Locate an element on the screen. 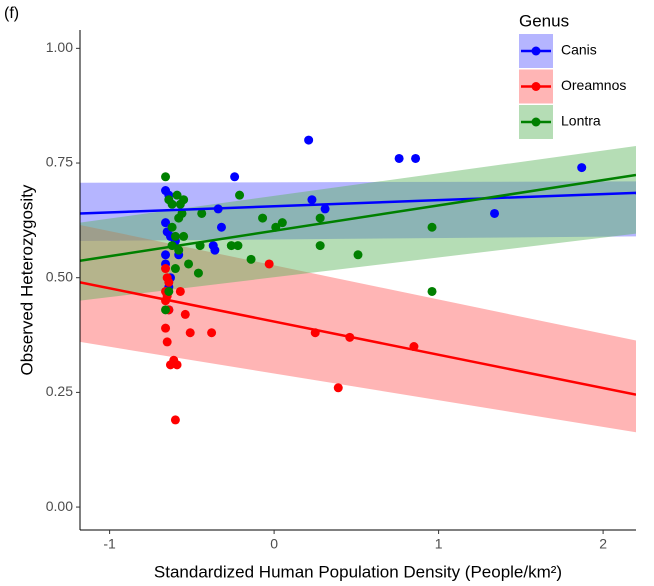 This screenshot has width=654, height=586. y-tick-label: 0.25 is located at coordinates (59, 391).